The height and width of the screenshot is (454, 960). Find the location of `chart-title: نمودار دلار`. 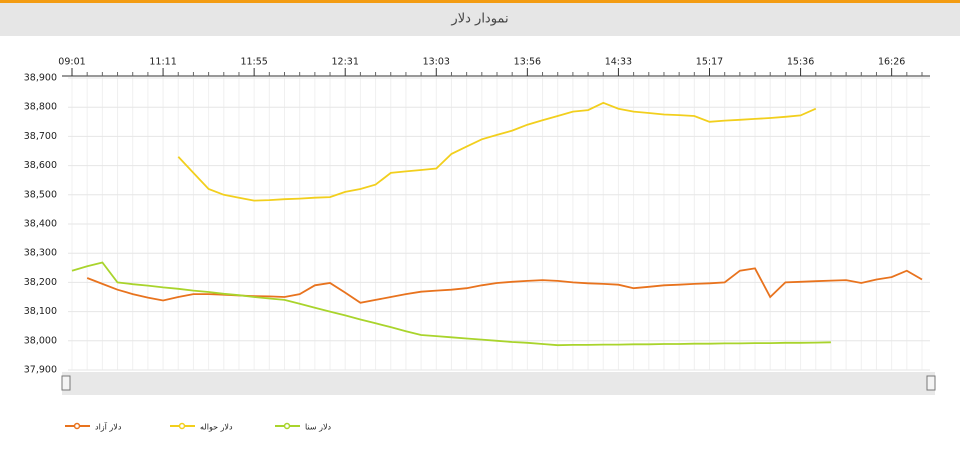

chart-title: نمودار دلار is located at coordinates (479, 19).